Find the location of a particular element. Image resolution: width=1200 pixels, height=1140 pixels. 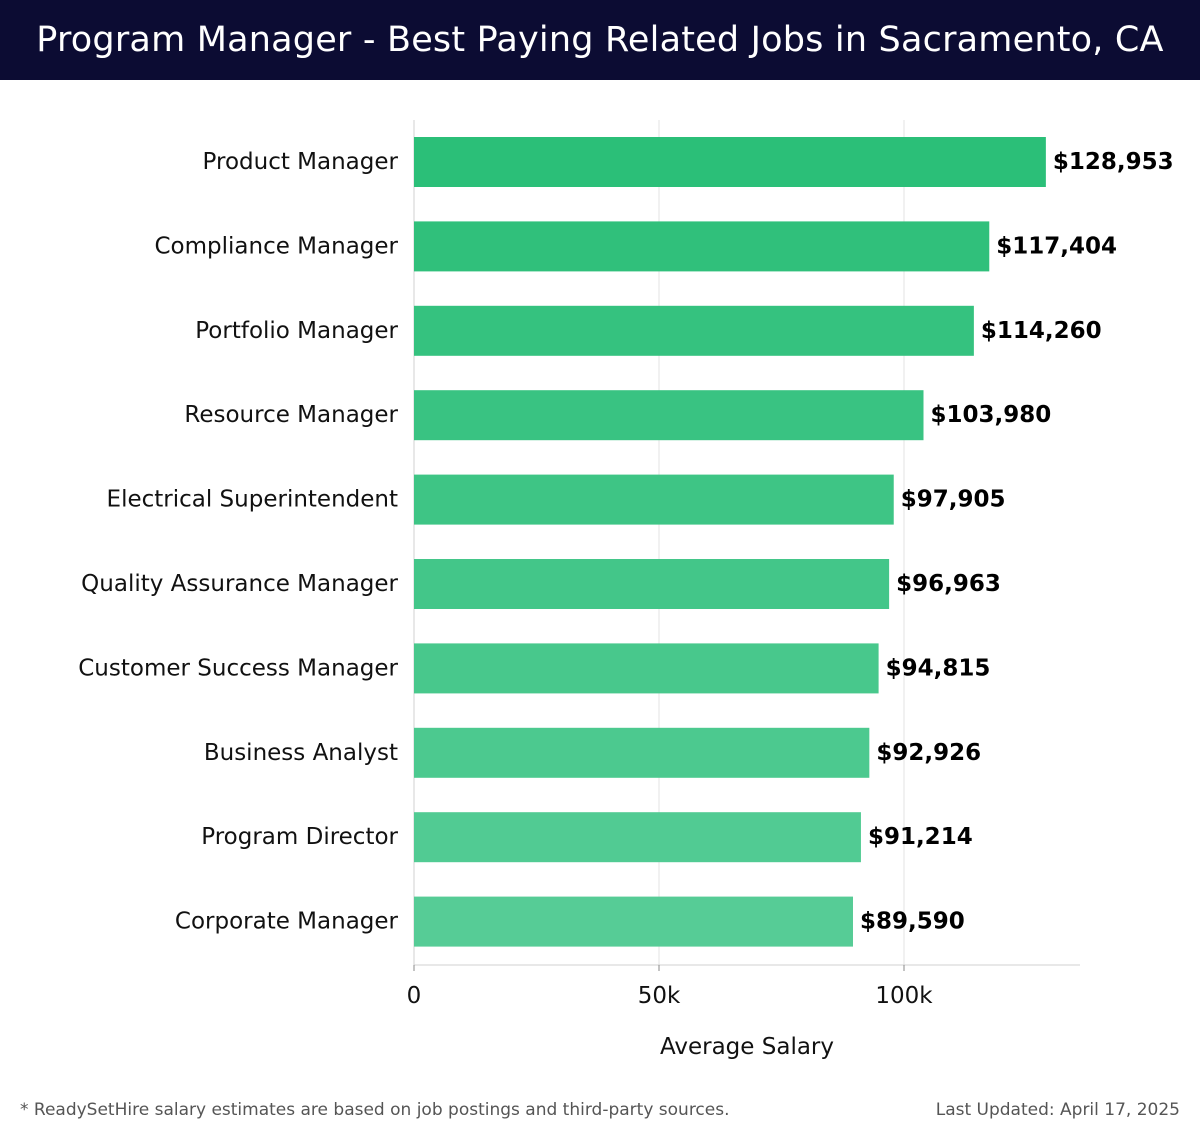

x-tick-label: 50k is located at coordinates (659, 996).